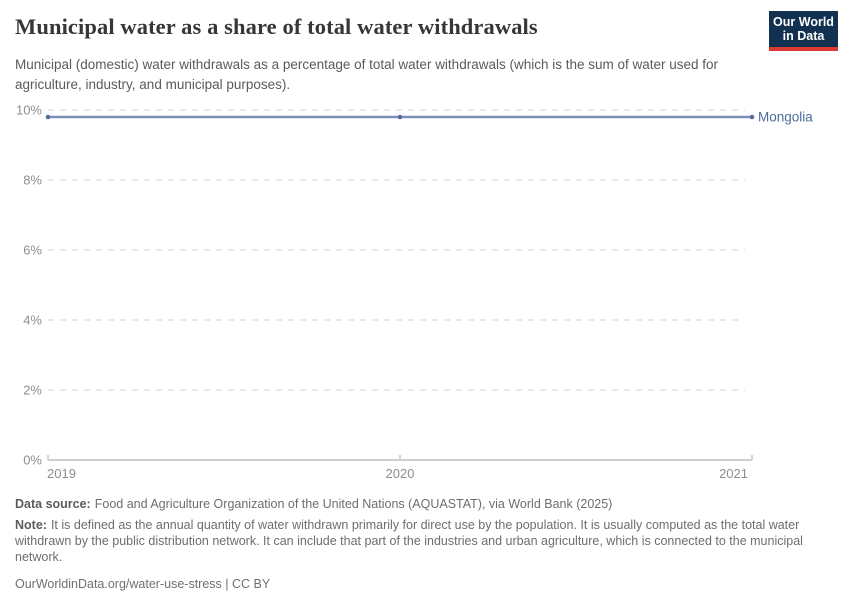 This screenshot has width=850, height=600. I want to click on y-tick-label: 0%, so click(32, 460).